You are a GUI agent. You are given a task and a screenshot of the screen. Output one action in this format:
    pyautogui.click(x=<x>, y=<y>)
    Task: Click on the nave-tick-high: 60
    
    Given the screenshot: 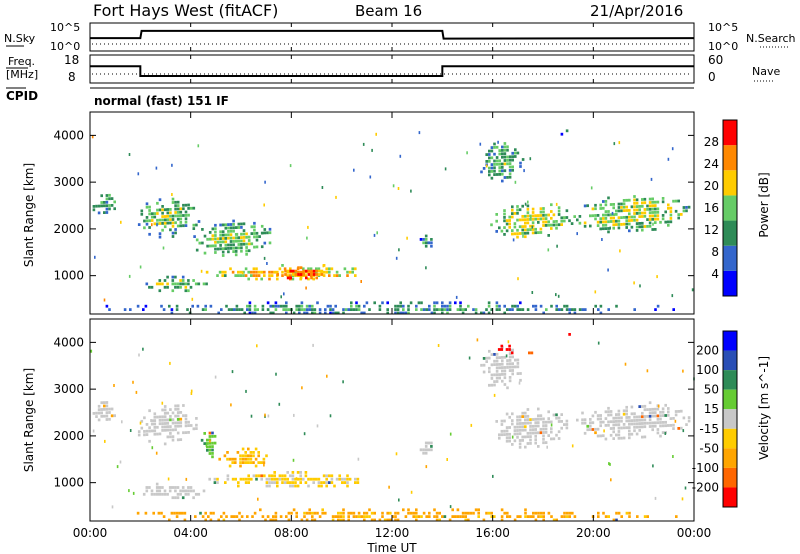 What is the action you would take?
    pyautogui.click(x=715, y=60)
    